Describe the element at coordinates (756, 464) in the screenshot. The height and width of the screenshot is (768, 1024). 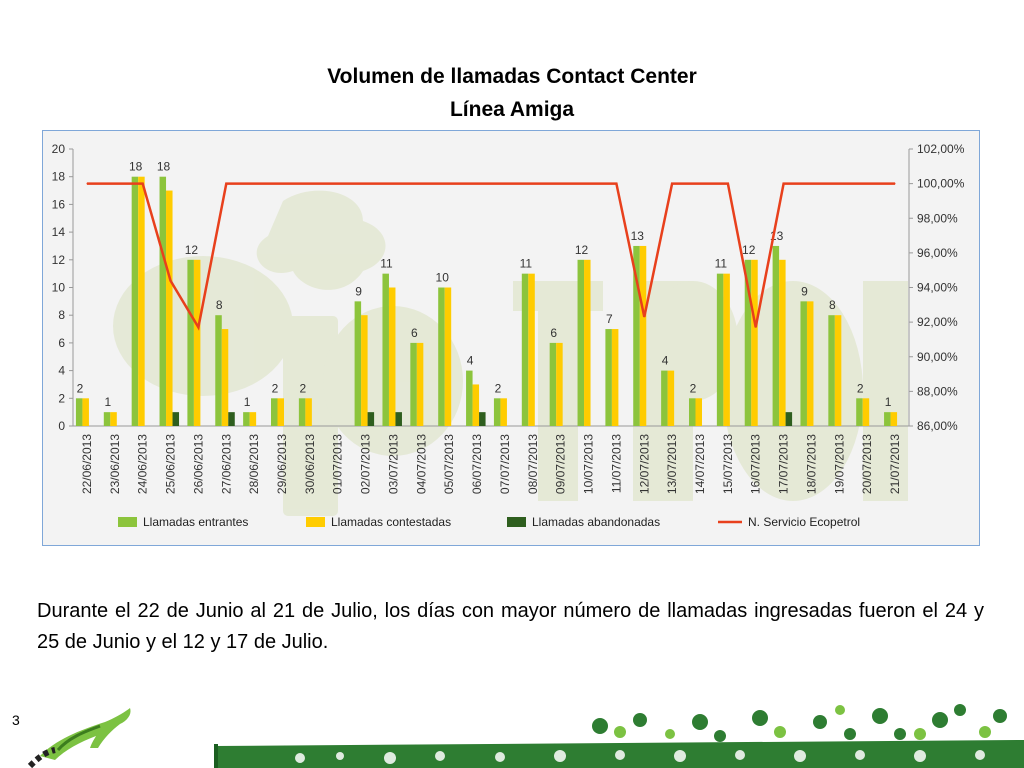
I see `x-tick-label: 16/07/2013` at that location.